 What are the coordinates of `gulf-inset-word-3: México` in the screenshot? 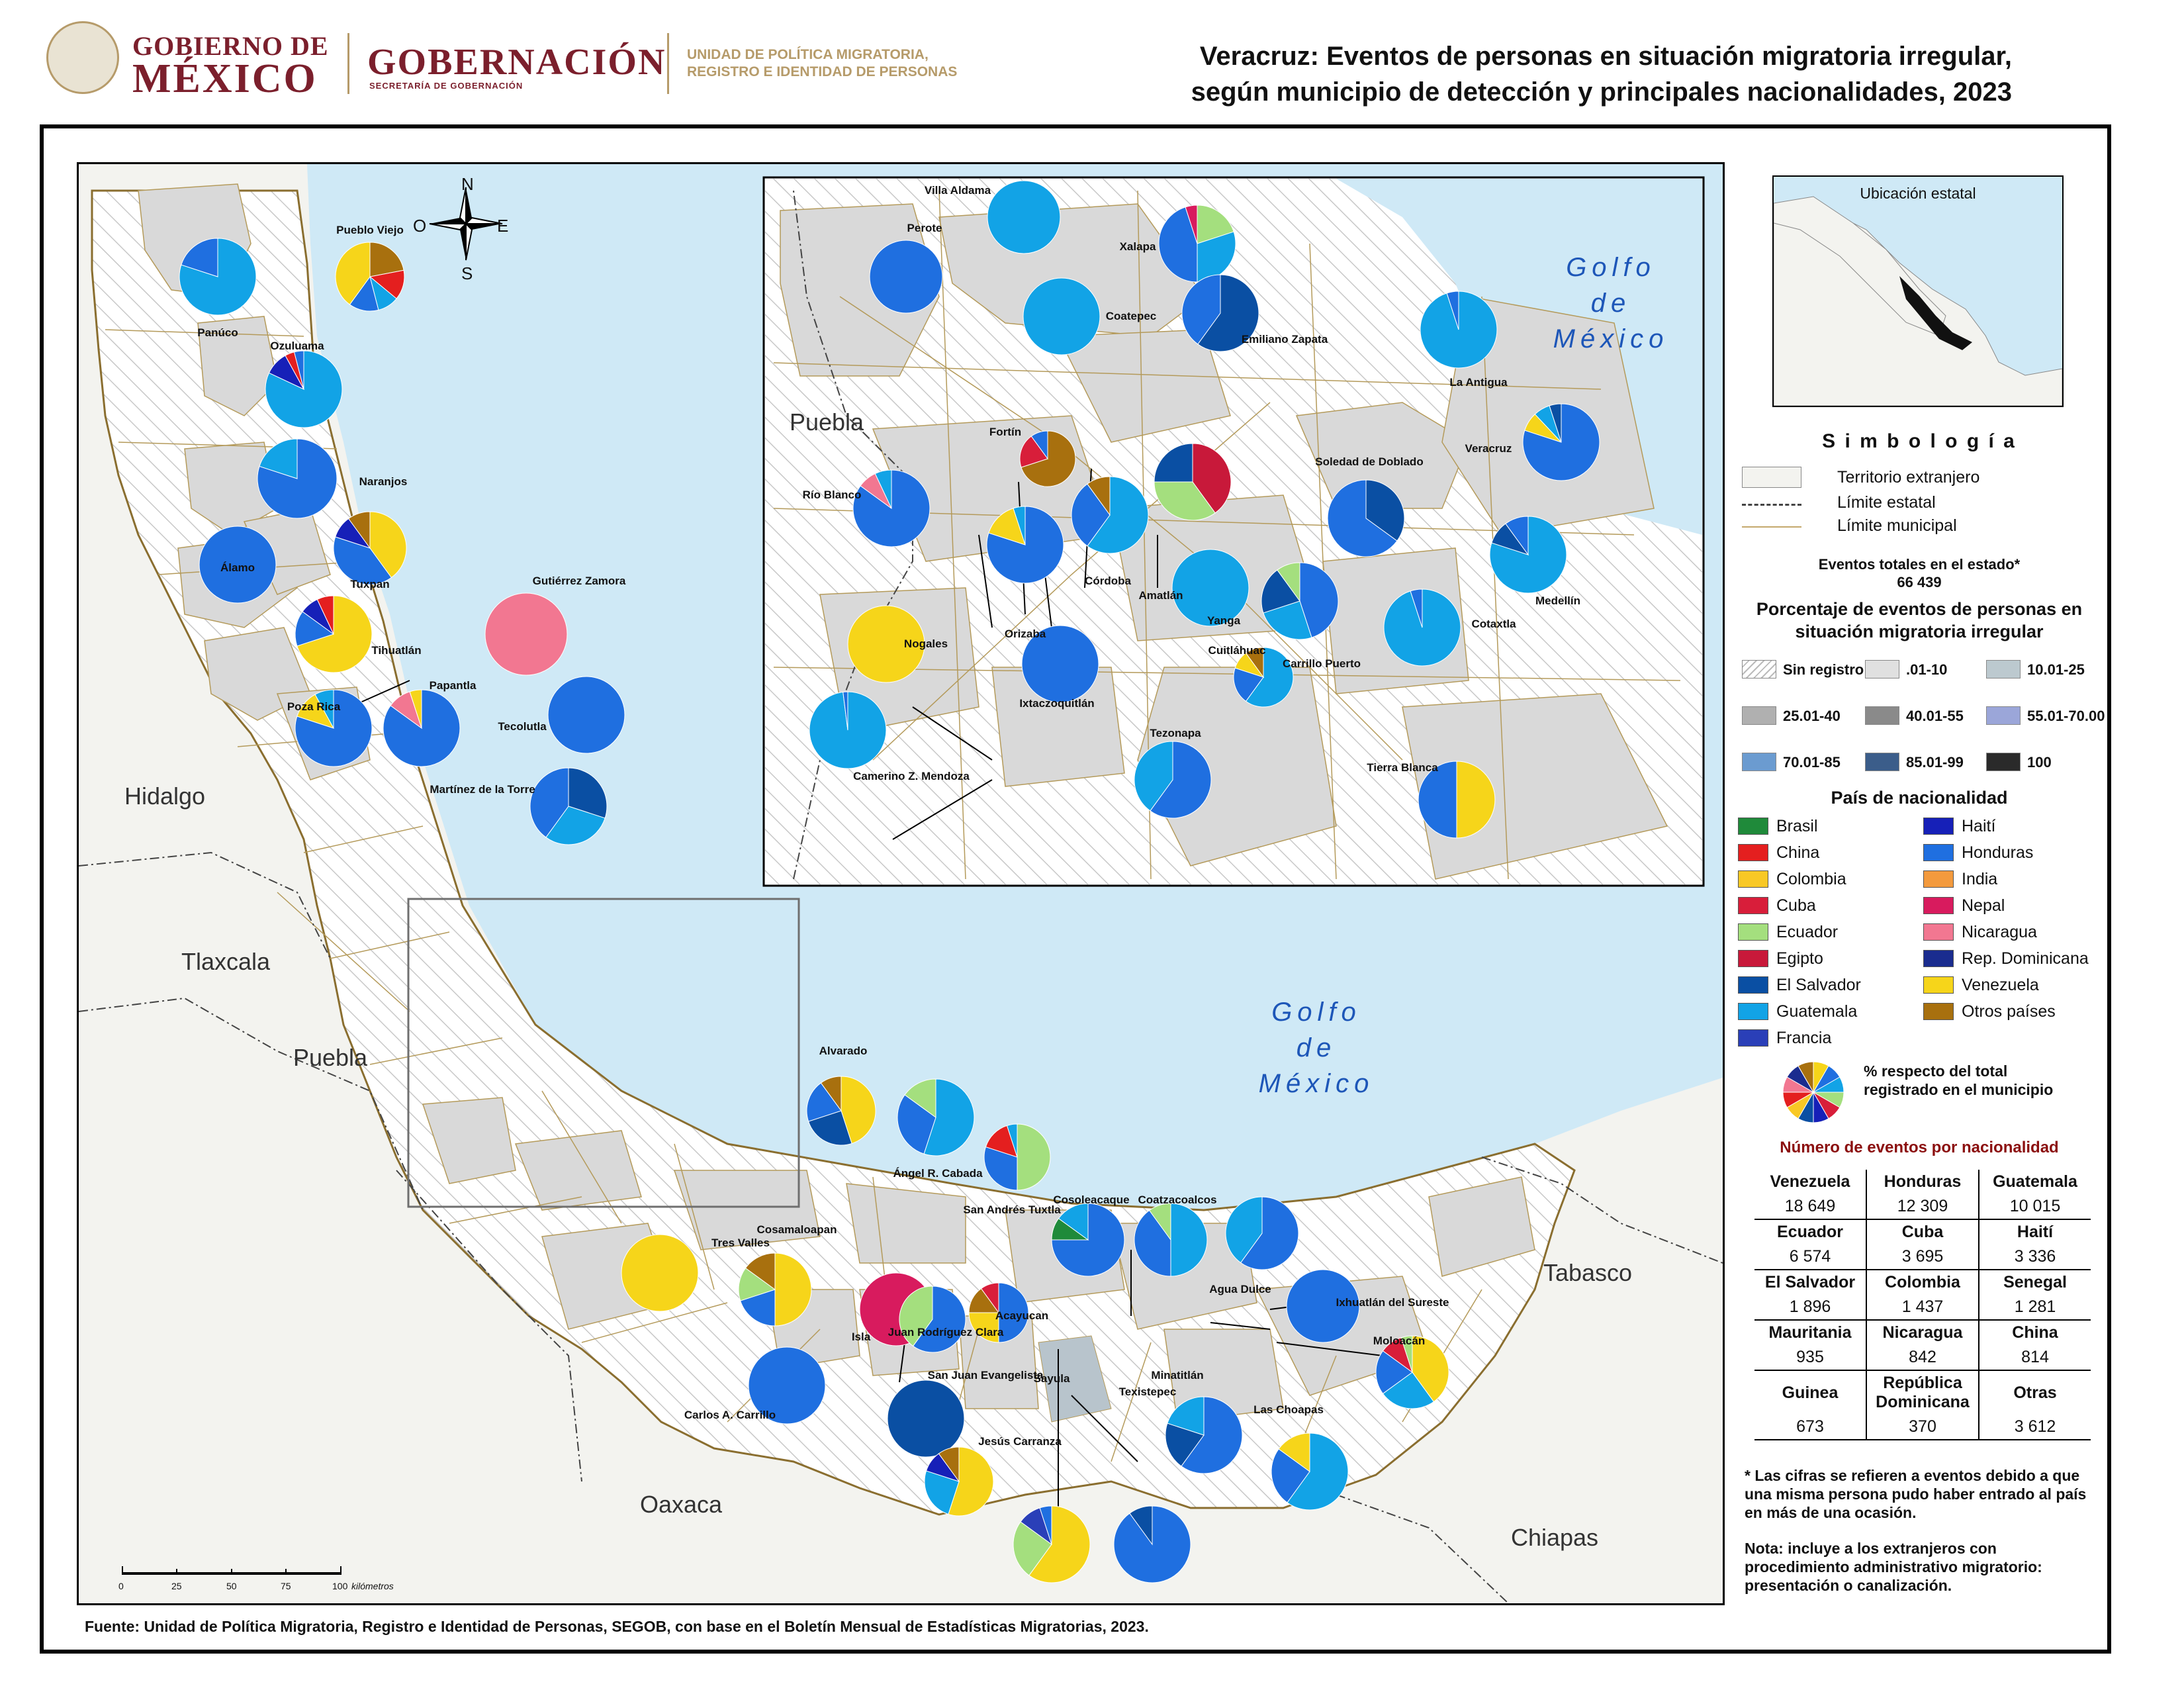 It's located at (1611, 338).